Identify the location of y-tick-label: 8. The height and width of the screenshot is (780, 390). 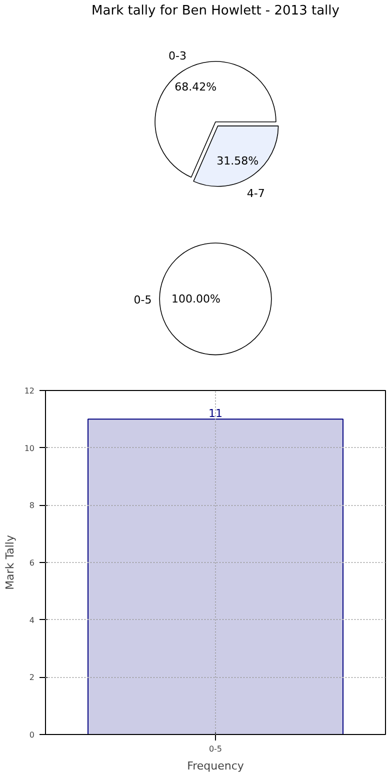
(32, 505).